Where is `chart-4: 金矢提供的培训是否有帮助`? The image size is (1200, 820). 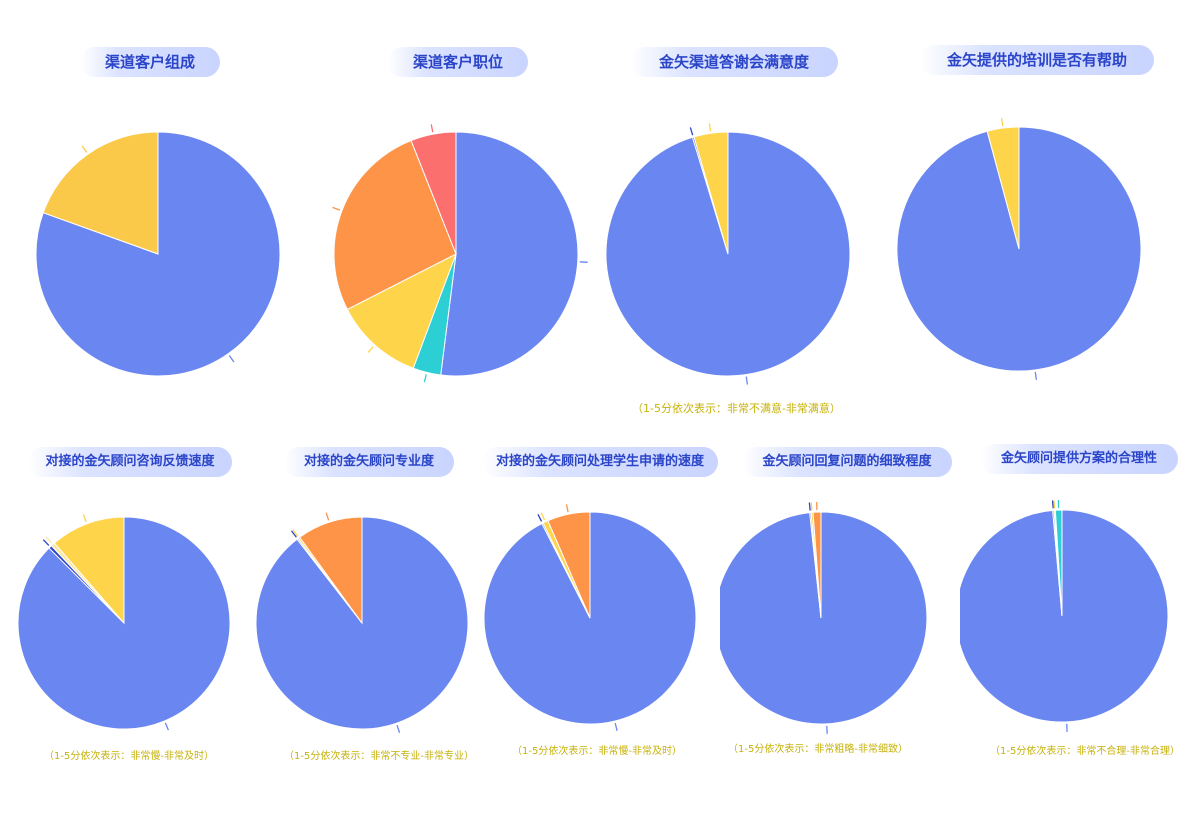 chart-4: 金矢提供的培训是否有帮助 is located at coordinates (1040, 210).